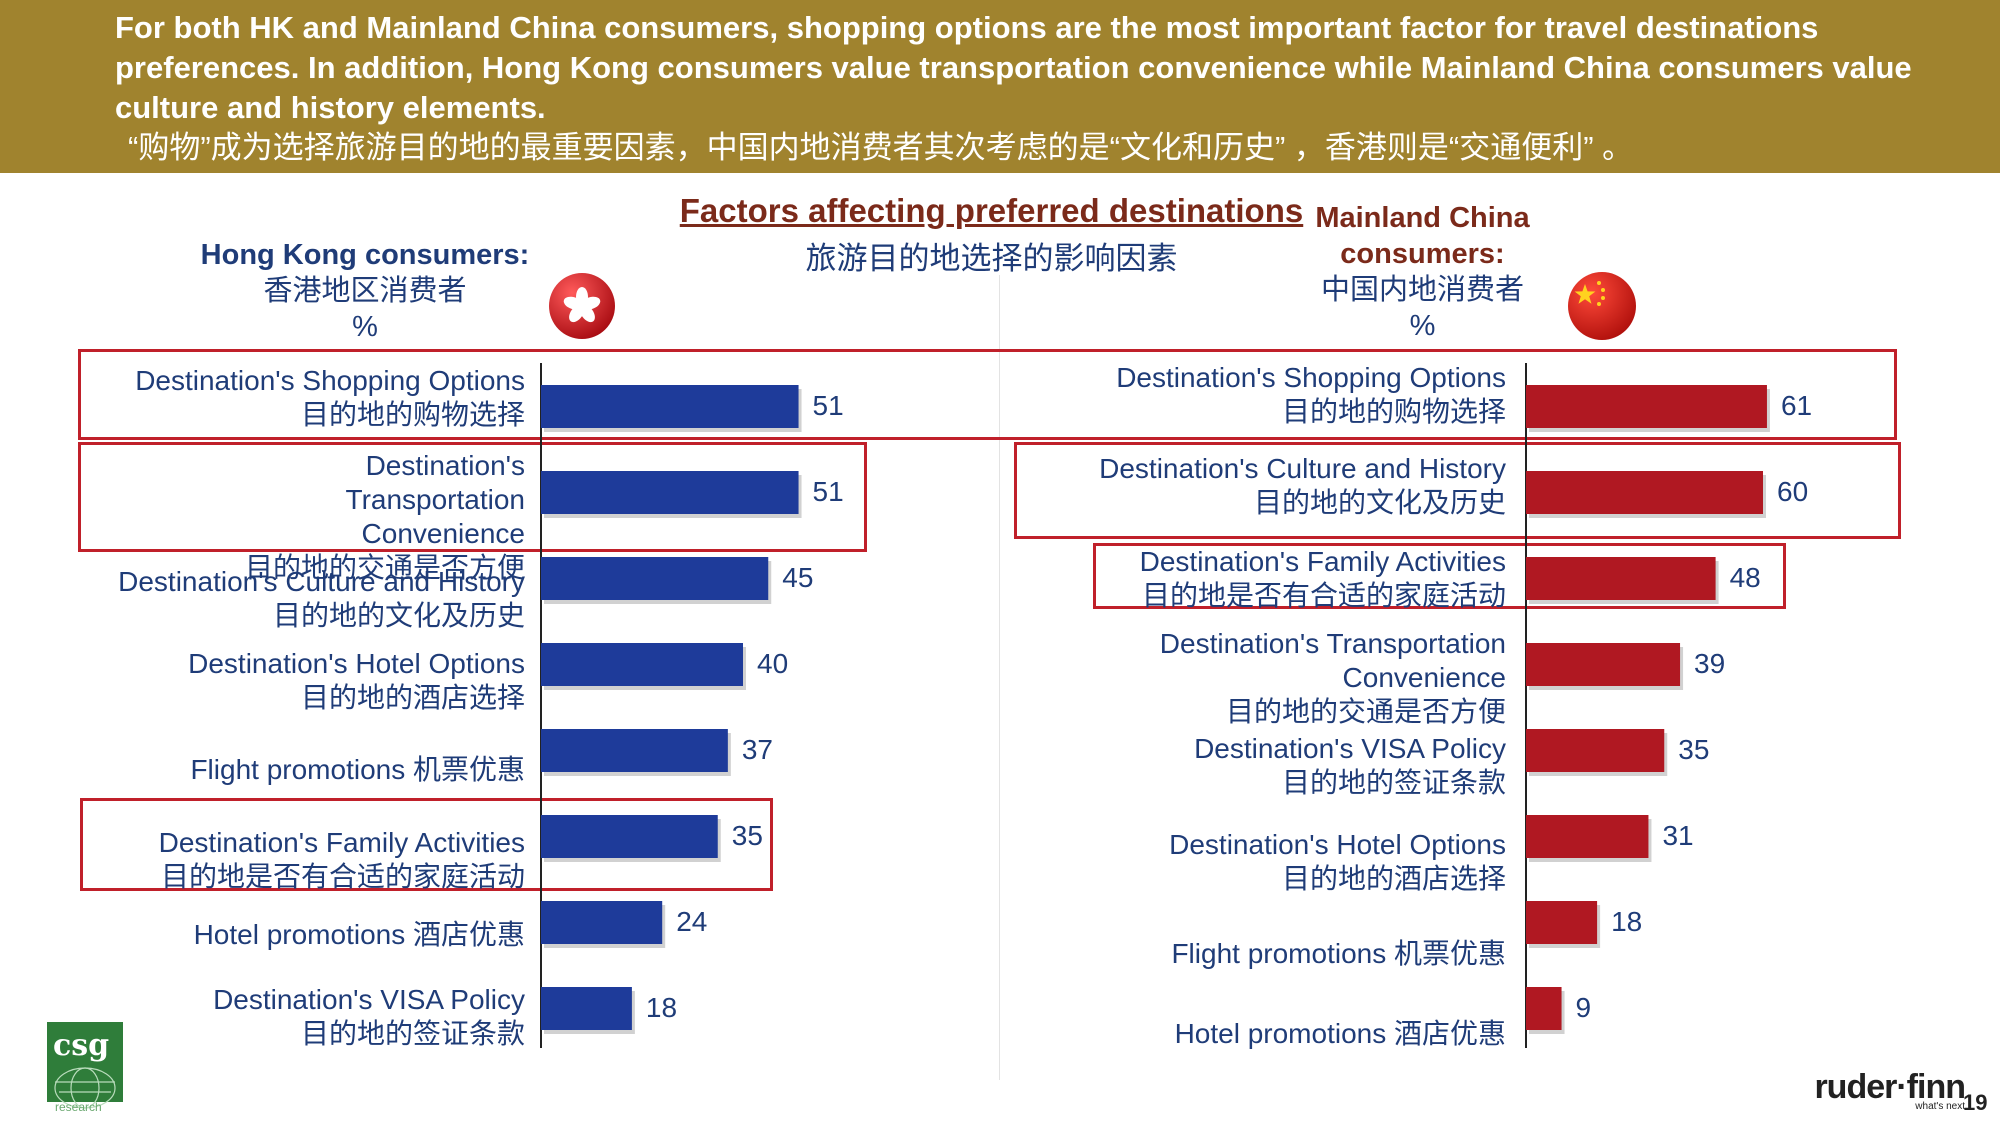  Describe the element at coordinates (357, 769) in the screenshot. I see `hk-category-en: Flight promotions 机票优惠` at that location.